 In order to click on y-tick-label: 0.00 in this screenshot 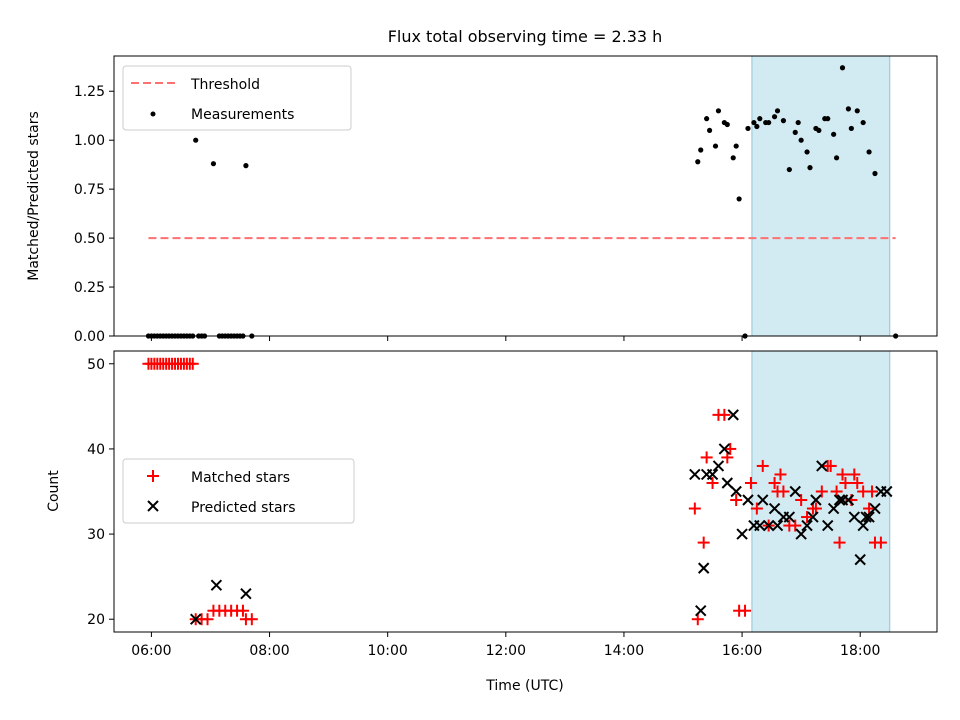, I will do `click(89, 337)`.